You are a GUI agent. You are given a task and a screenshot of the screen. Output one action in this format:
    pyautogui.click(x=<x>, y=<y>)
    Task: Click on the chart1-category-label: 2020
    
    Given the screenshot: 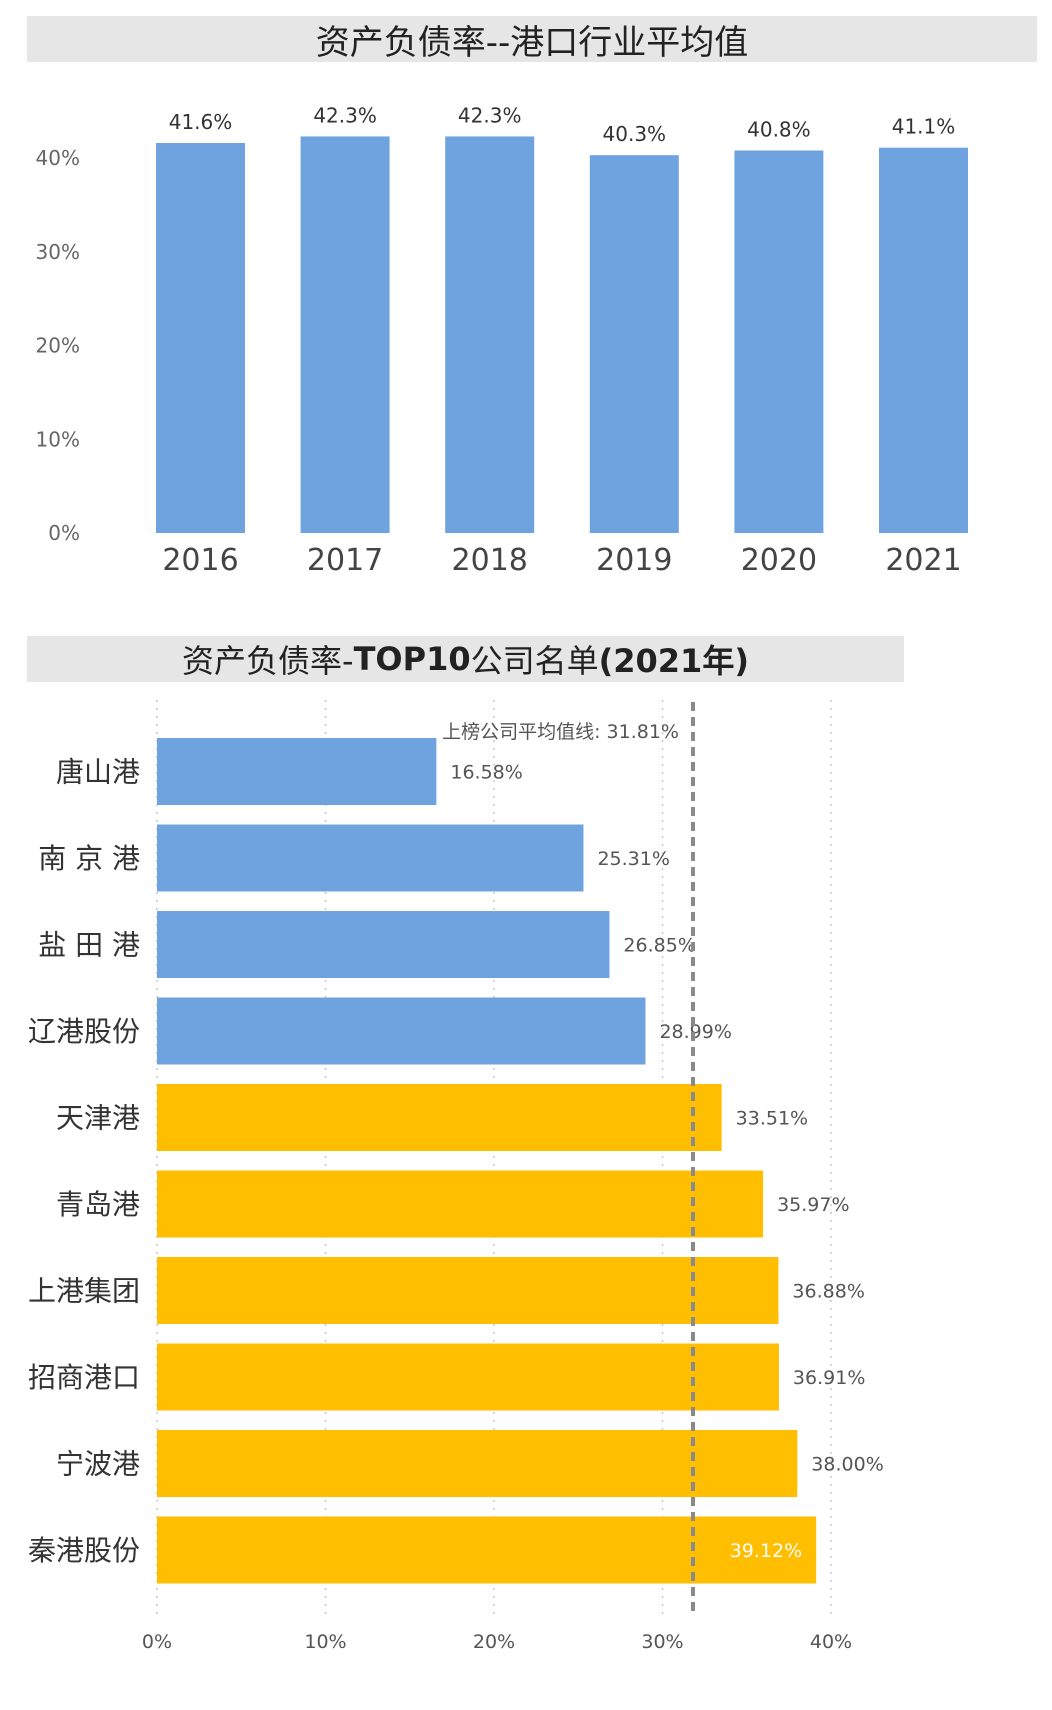 What is the action you would take?
    pyautogui.click(x=779, y=560)
    